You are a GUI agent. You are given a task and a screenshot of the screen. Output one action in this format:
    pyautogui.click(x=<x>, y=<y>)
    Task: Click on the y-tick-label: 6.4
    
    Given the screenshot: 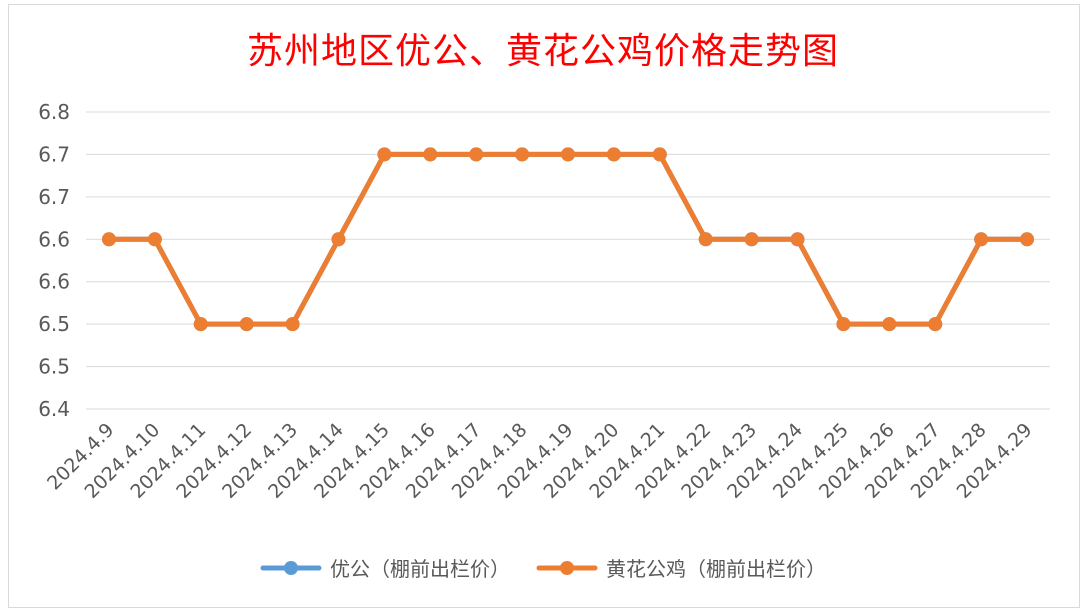 What is the action you would take?
    pyautogui.click(x=54, y=409)
    